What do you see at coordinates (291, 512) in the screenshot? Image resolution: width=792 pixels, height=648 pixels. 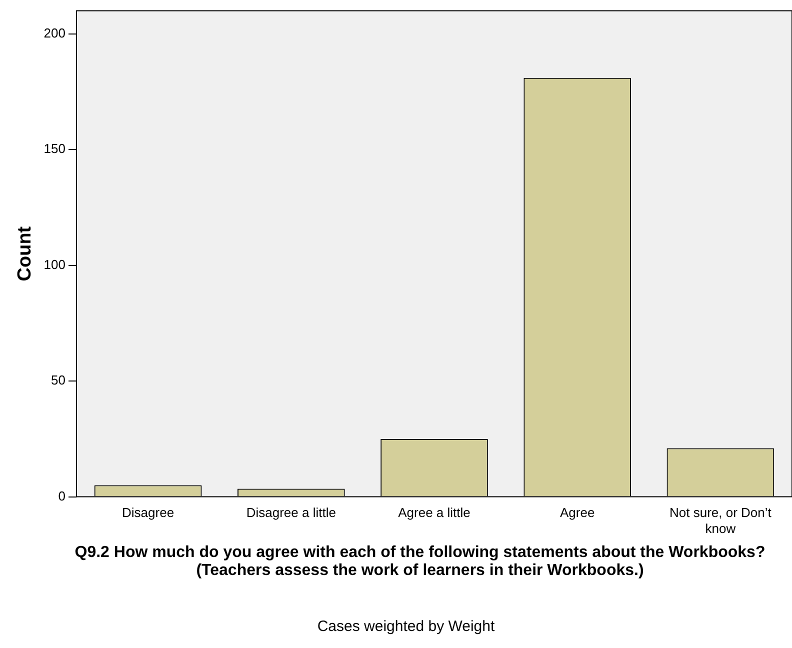 I see `x-tick-label: Disagree a little` at bounding box center [291, 512].